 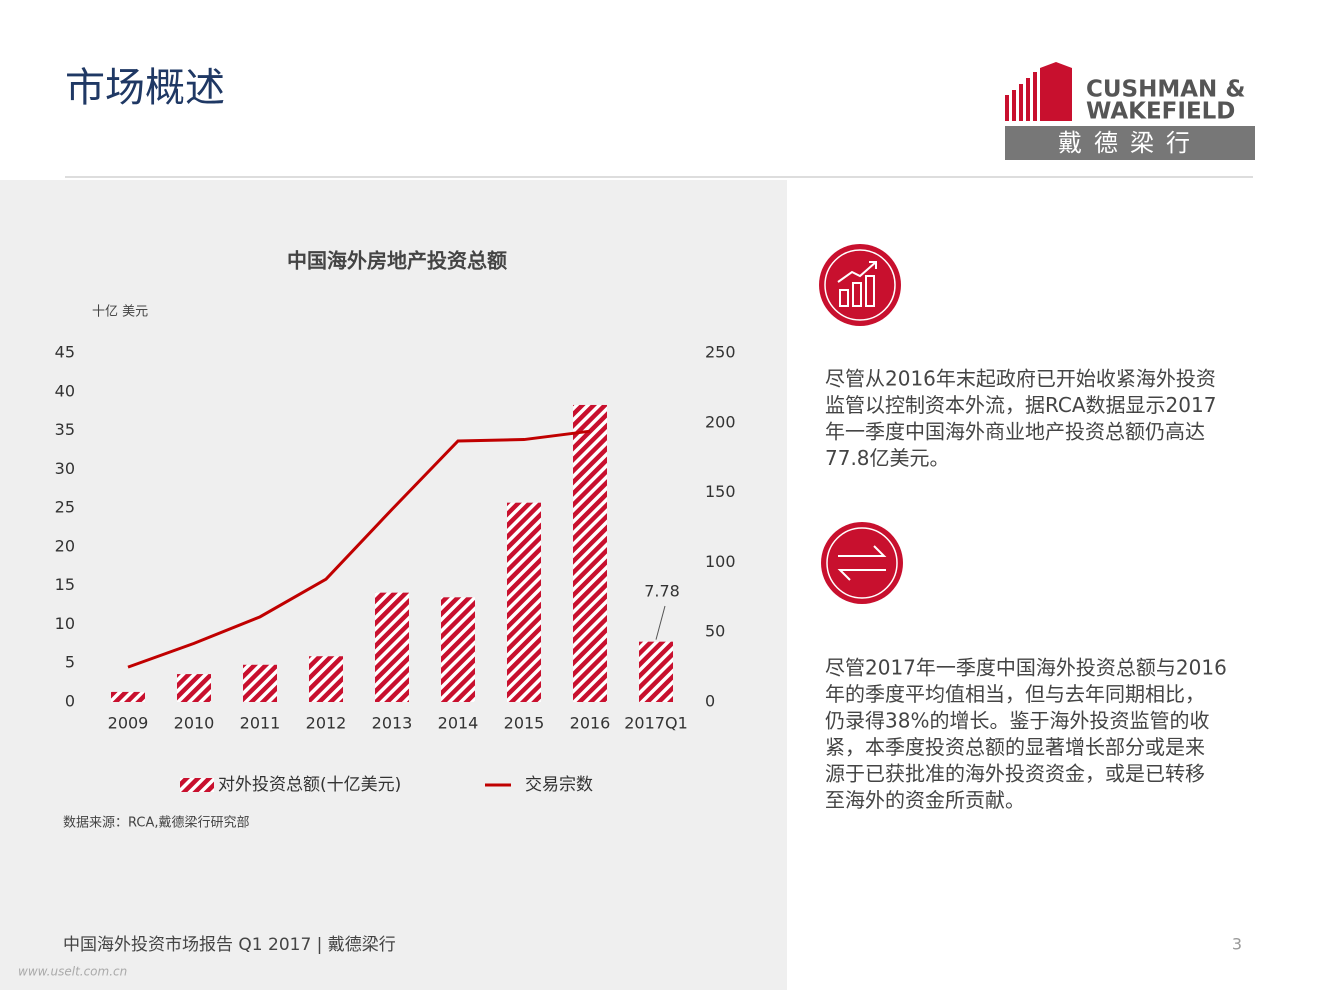 I want to click on y2-tick-label: 250, so click(x=720, y=352).